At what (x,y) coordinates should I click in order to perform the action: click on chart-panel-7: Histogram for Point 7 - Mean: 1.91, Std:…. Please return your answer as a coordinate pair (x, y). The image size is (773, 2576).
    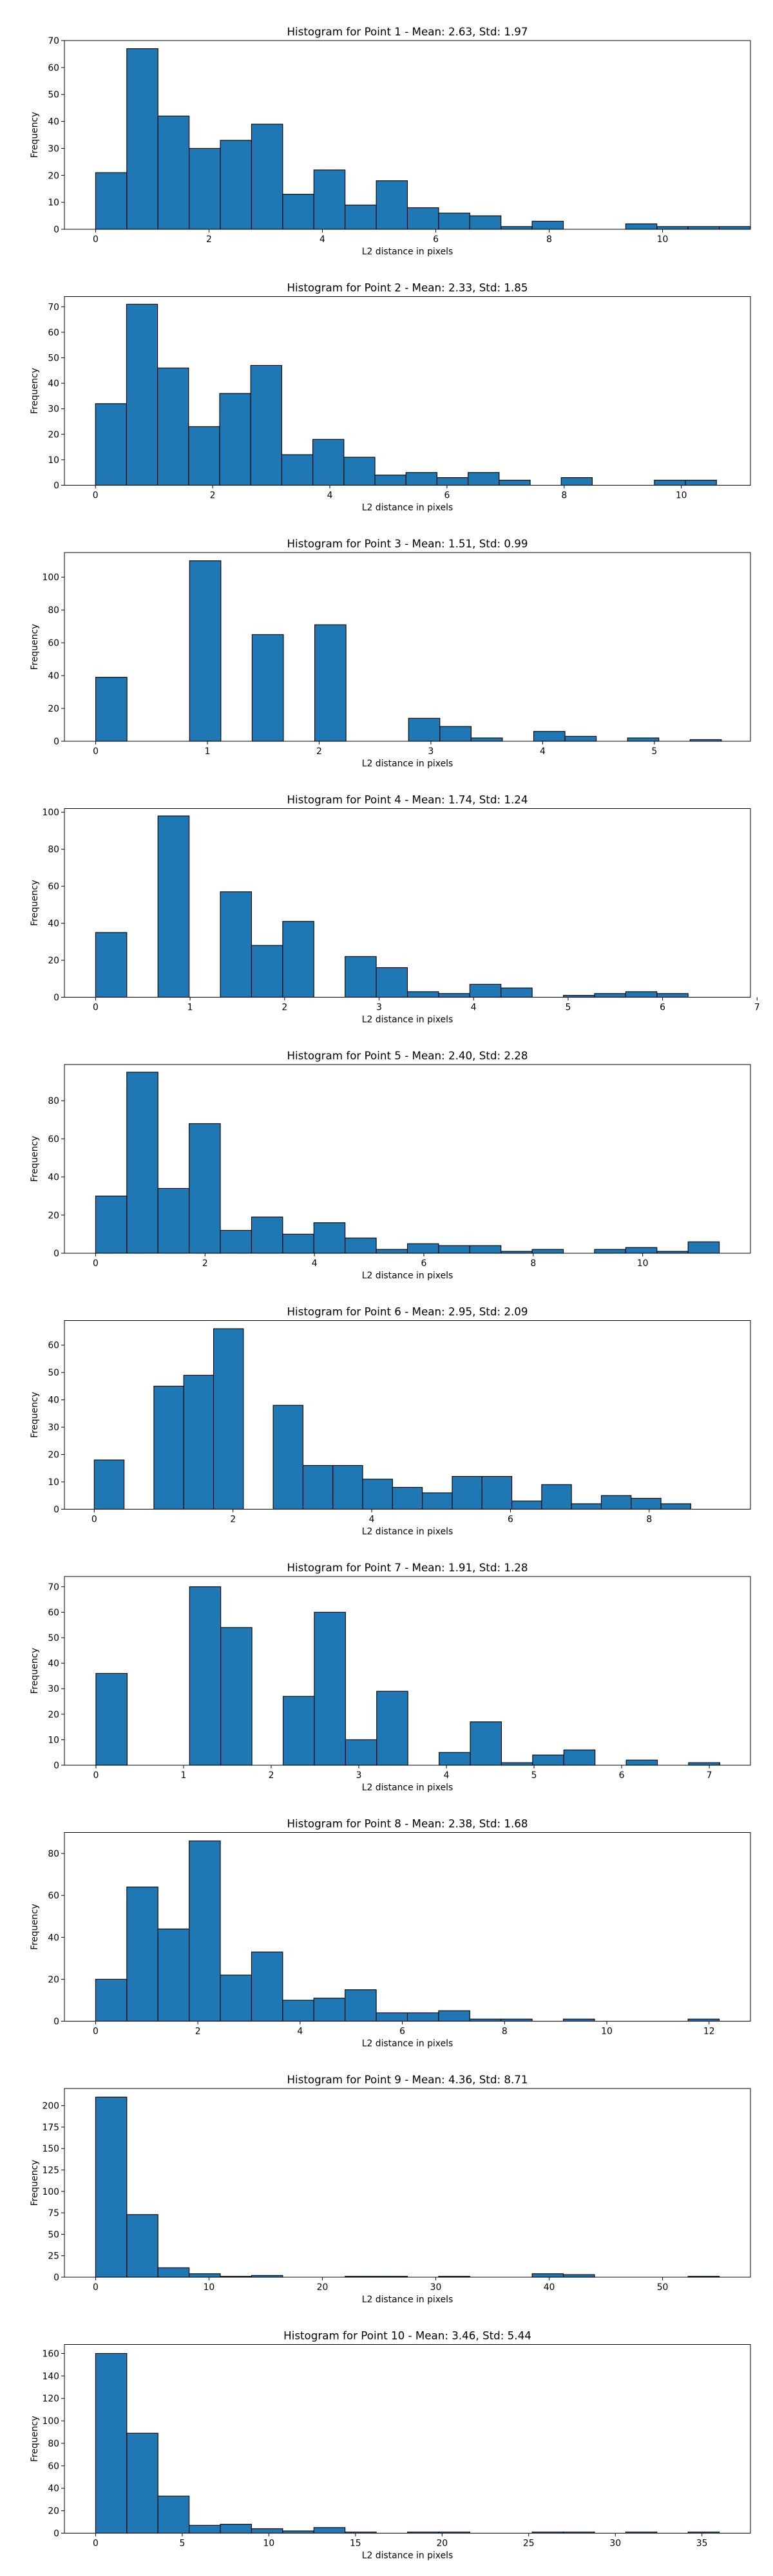
    Looking at the image, I should click on (390, 1677).